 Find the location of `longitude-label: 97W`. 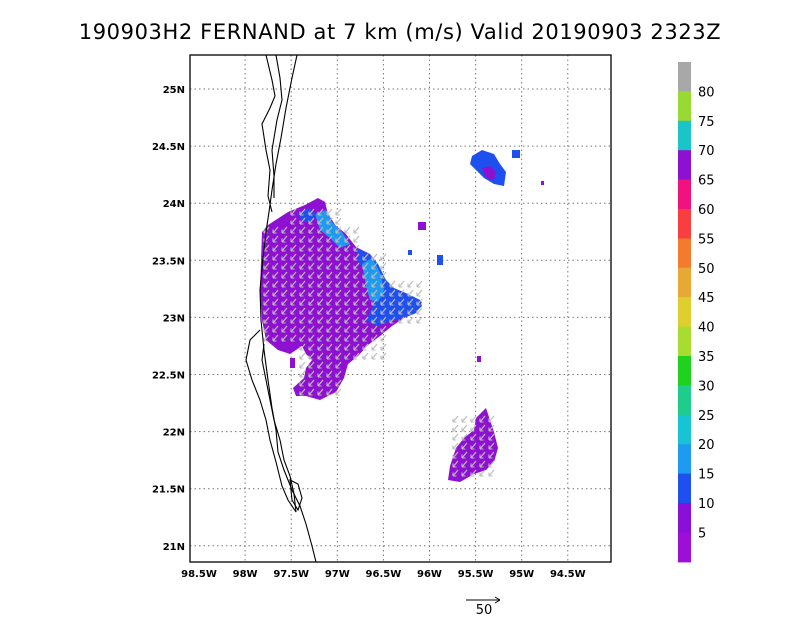

longitude-label: 97W is located at coordinates (337, 574).